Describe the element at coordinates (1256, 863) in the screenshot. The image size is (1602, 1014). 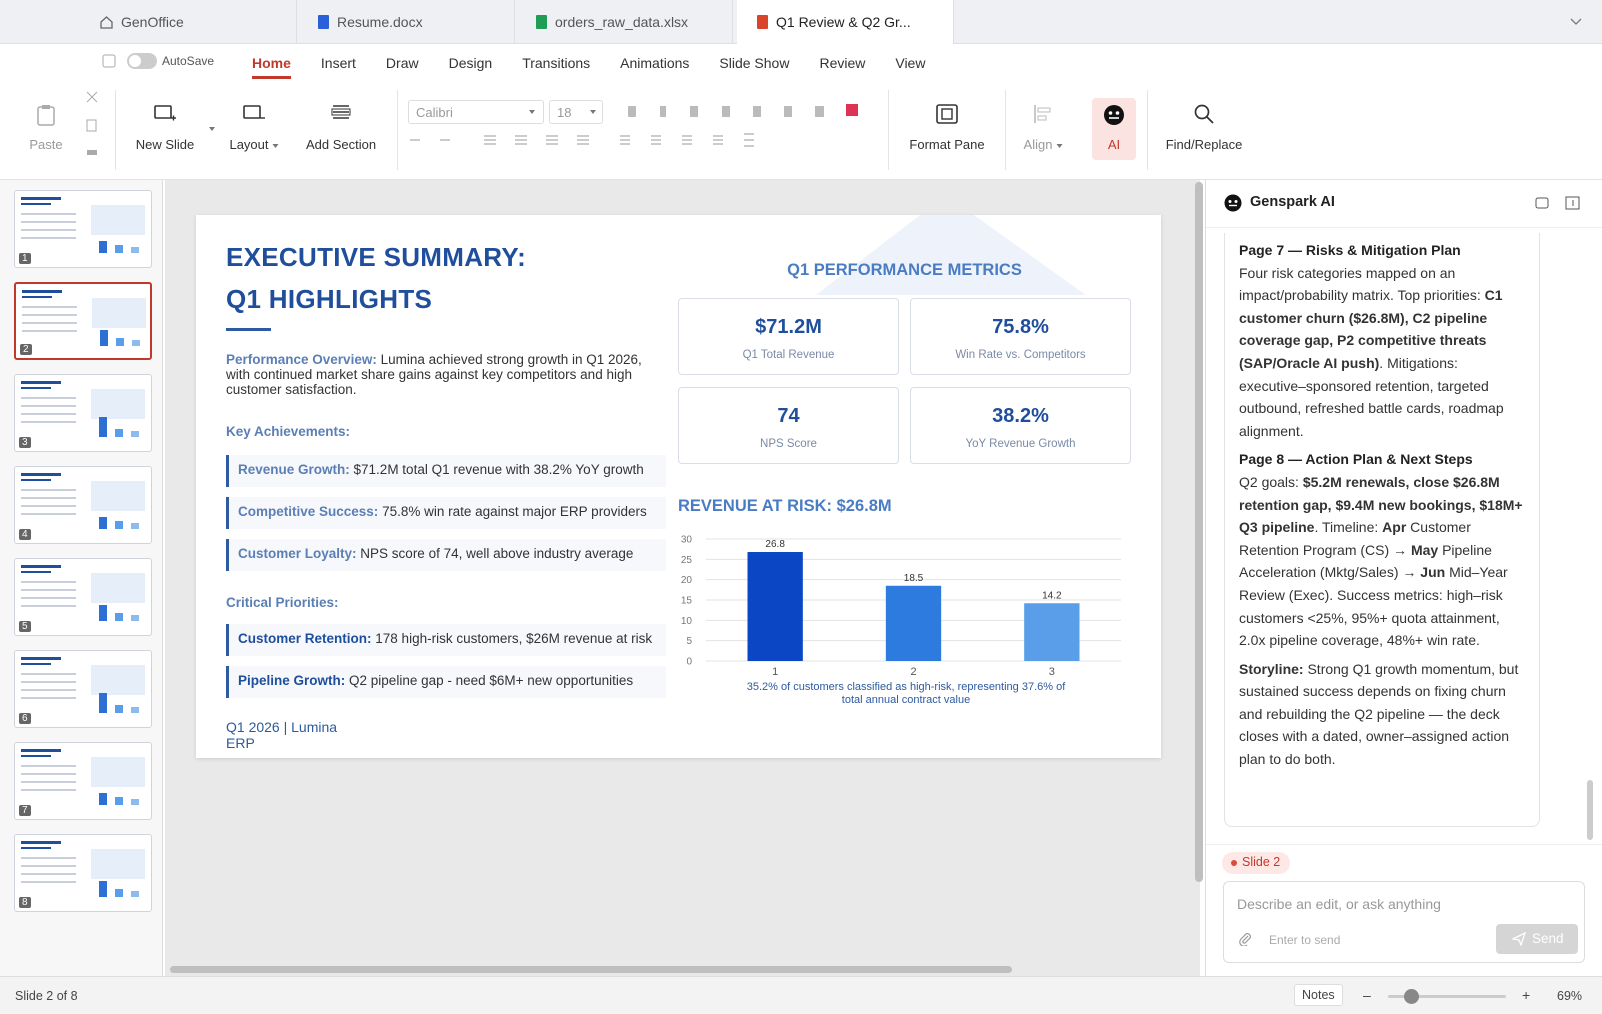
I see `context-chip: Slide 2` at that location.